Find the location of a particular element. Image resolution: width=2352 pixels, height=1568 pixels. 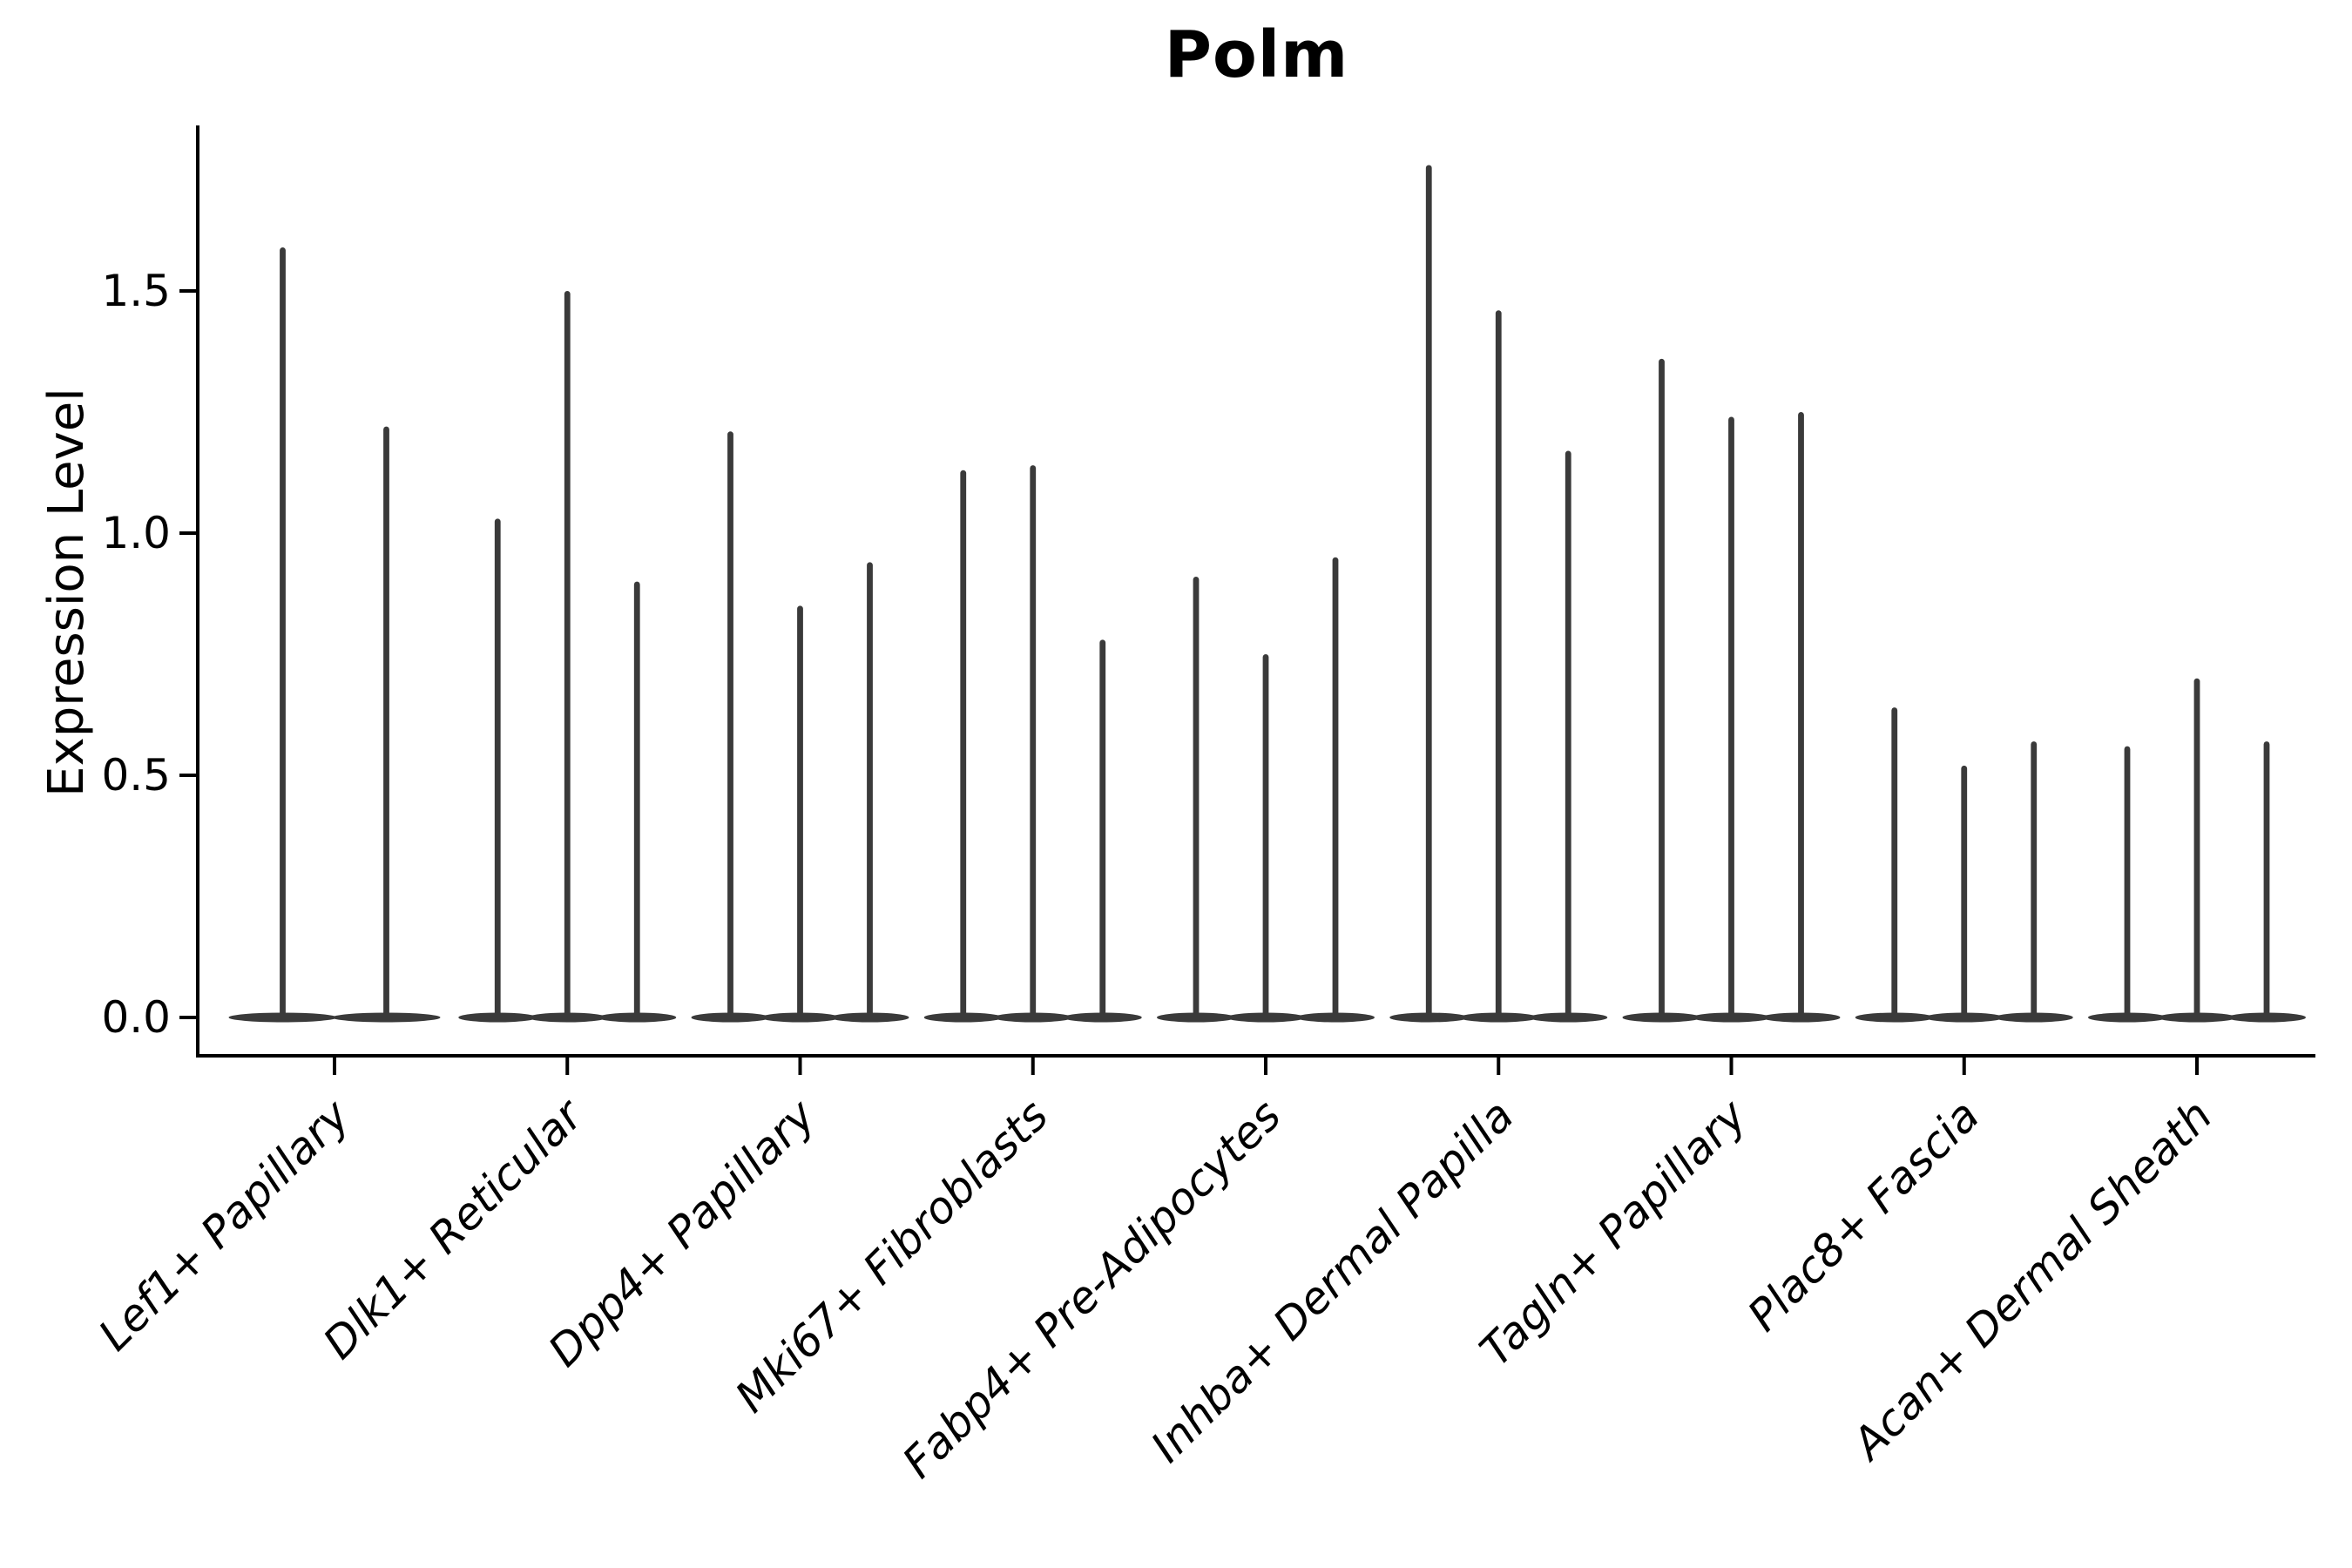

x-tick-label: Plac8+ Fascia is located at coordinates (1863, 1215).